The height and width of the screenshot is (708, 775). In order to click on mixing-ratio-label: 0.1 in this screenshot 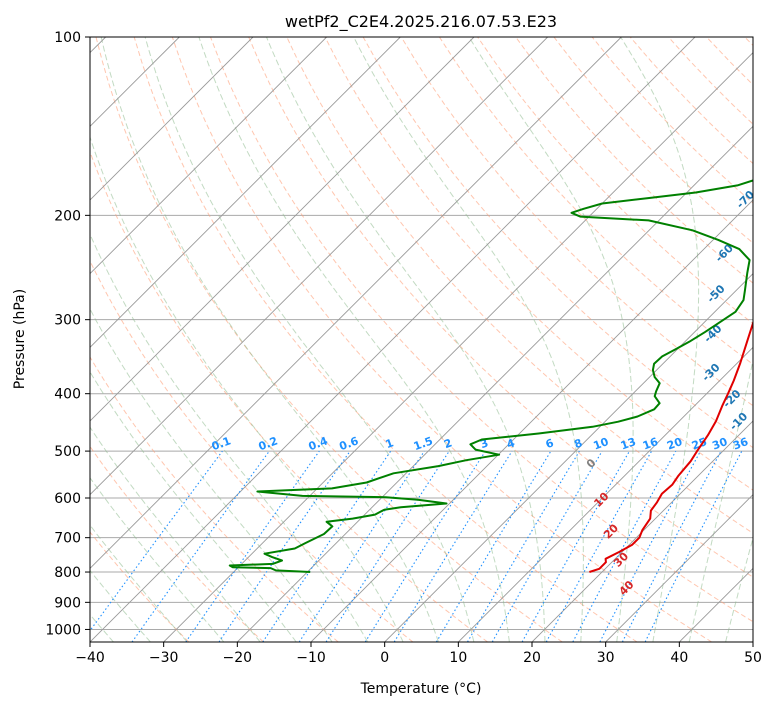, I will do `click(221, 443)`.